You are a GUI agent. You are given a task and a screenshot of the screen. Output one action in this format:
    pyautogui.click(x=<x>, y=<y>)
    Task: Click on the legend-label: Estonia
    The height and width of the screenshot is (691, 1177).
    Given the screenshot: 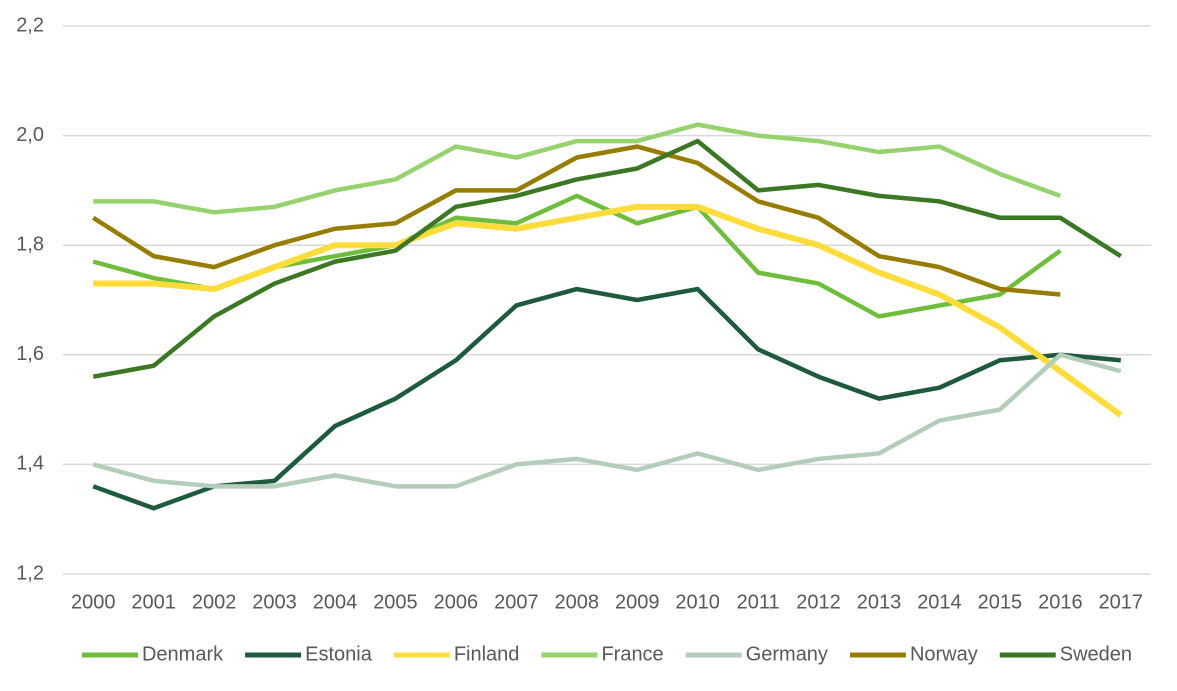 What is the action you would take?
    pyautogui.click(x=339, y=654)
    